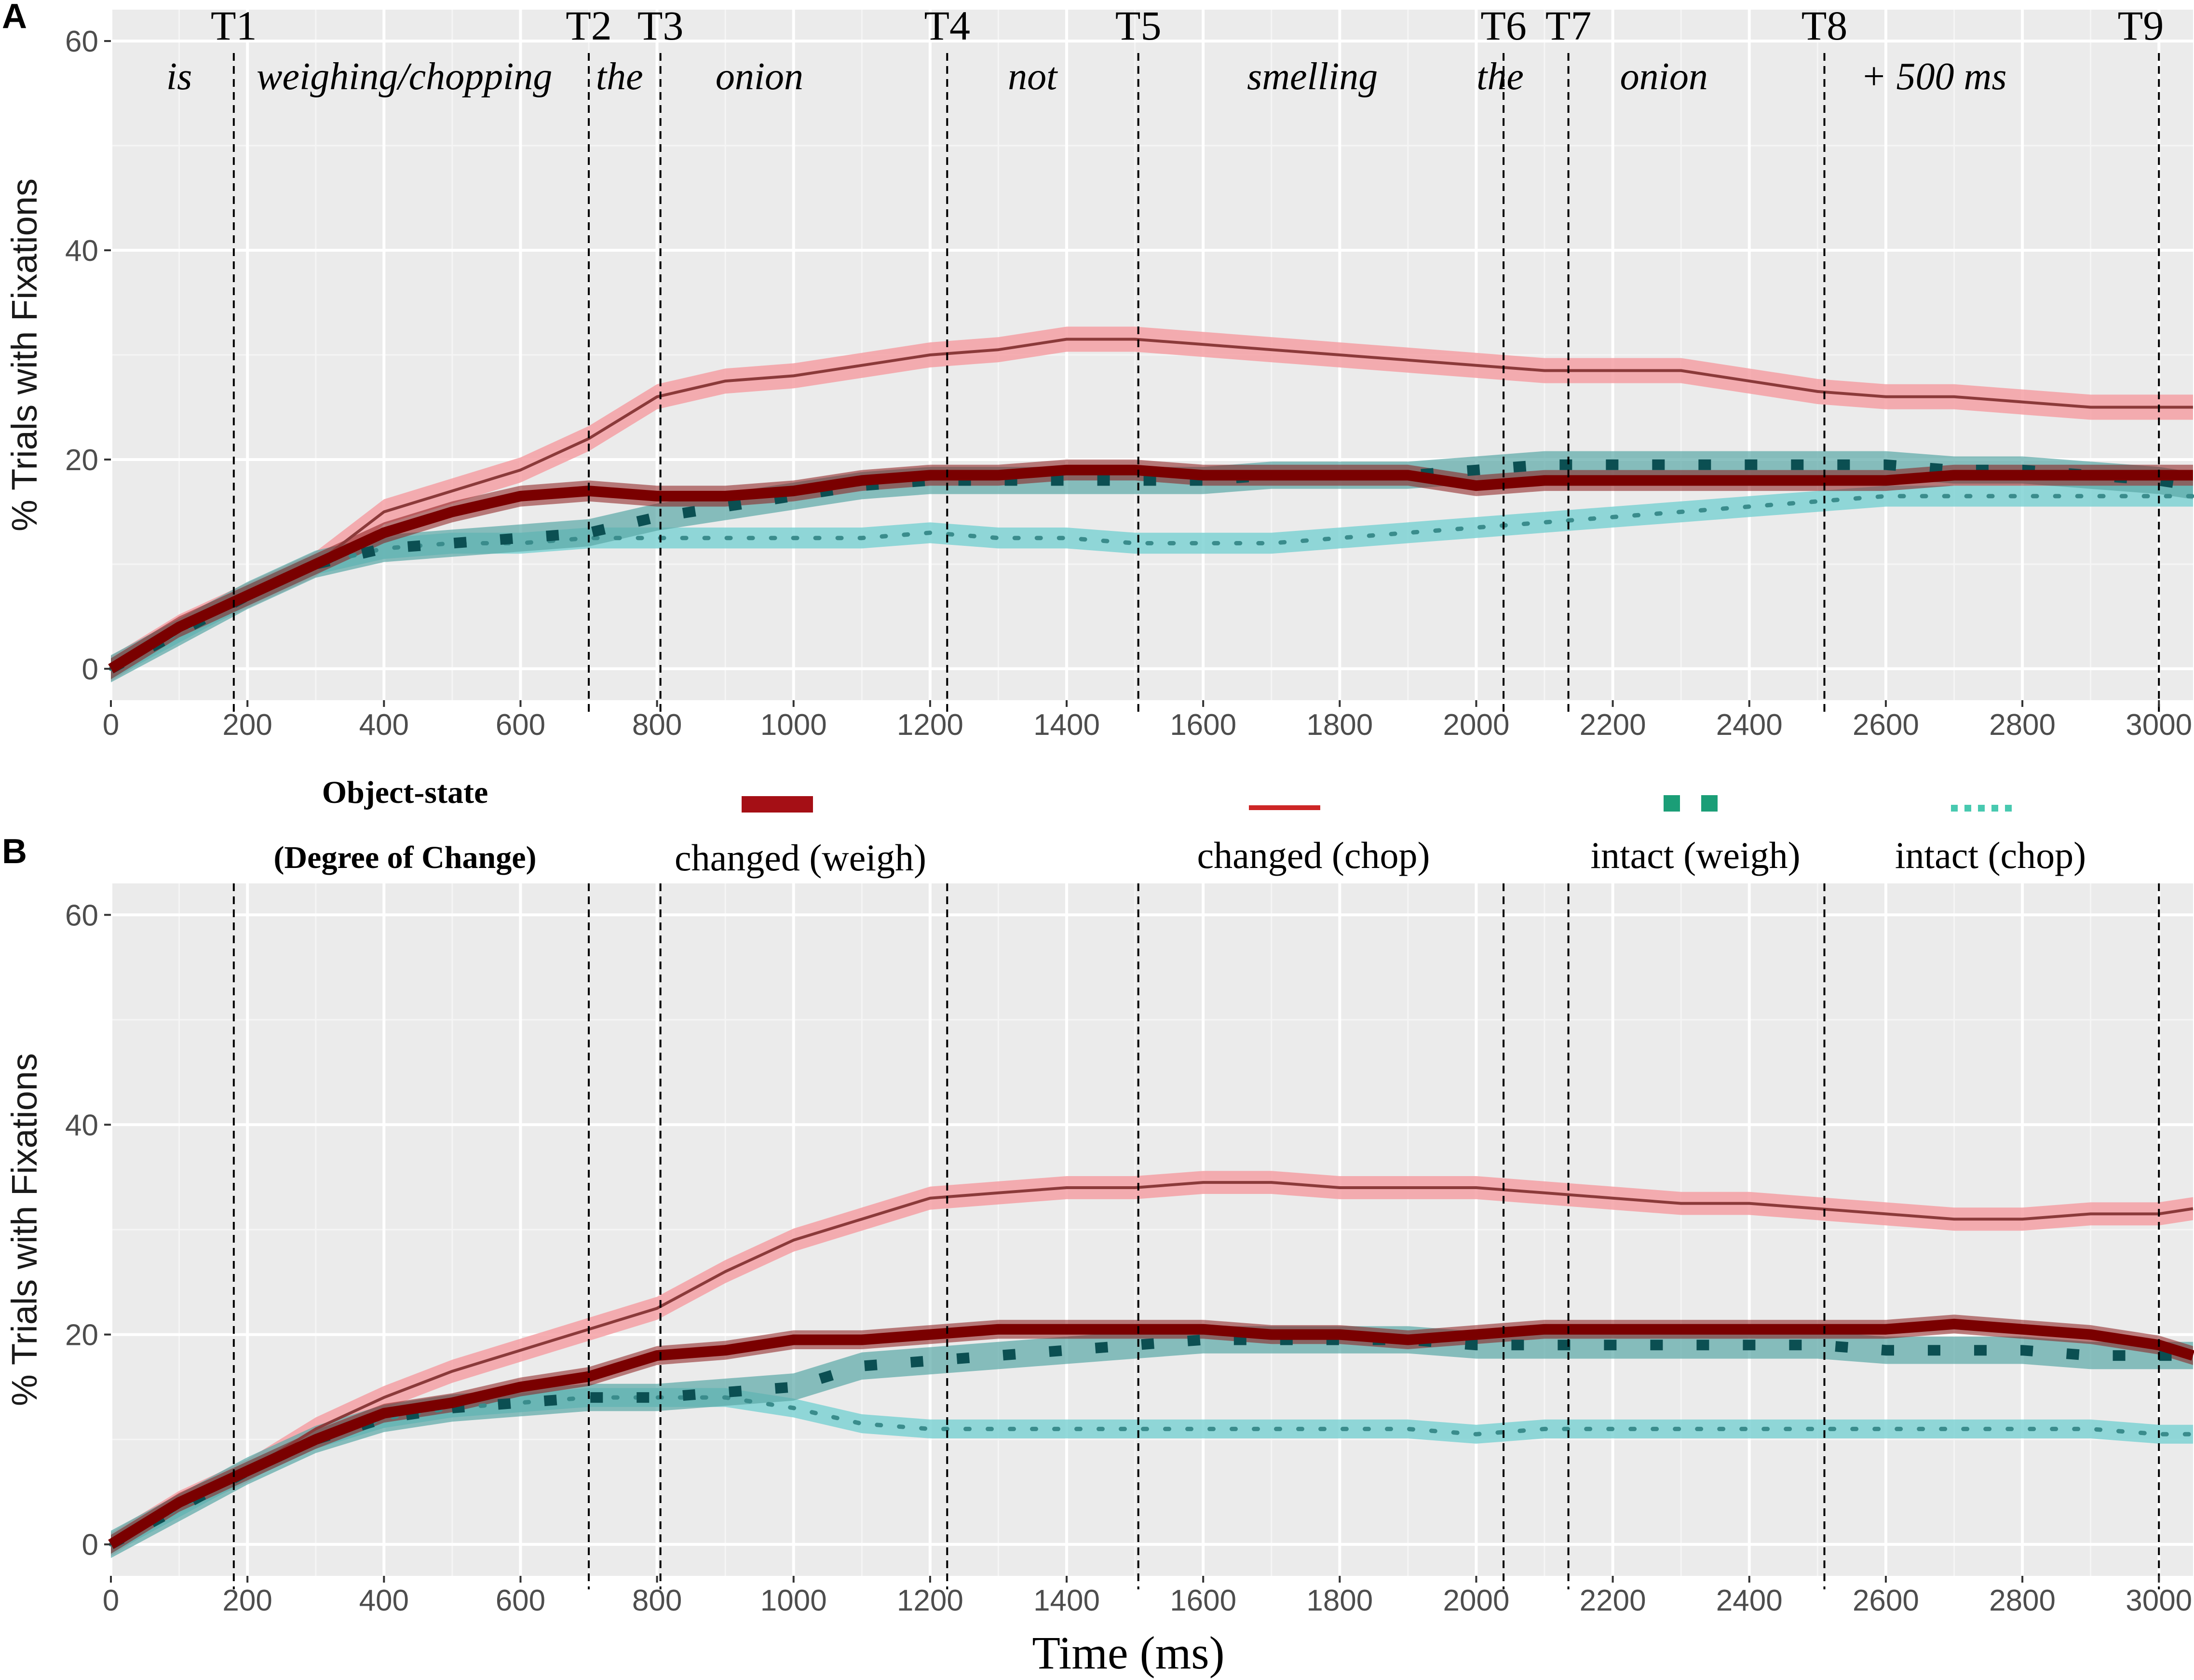 The width and height of the screenshot is (2194, 1680). What do you see at coordinates (1695, 855) in the screenshot?
I see `legend-label-intact_weigh: intact (weigh)` at bounding box center [1695, 855].